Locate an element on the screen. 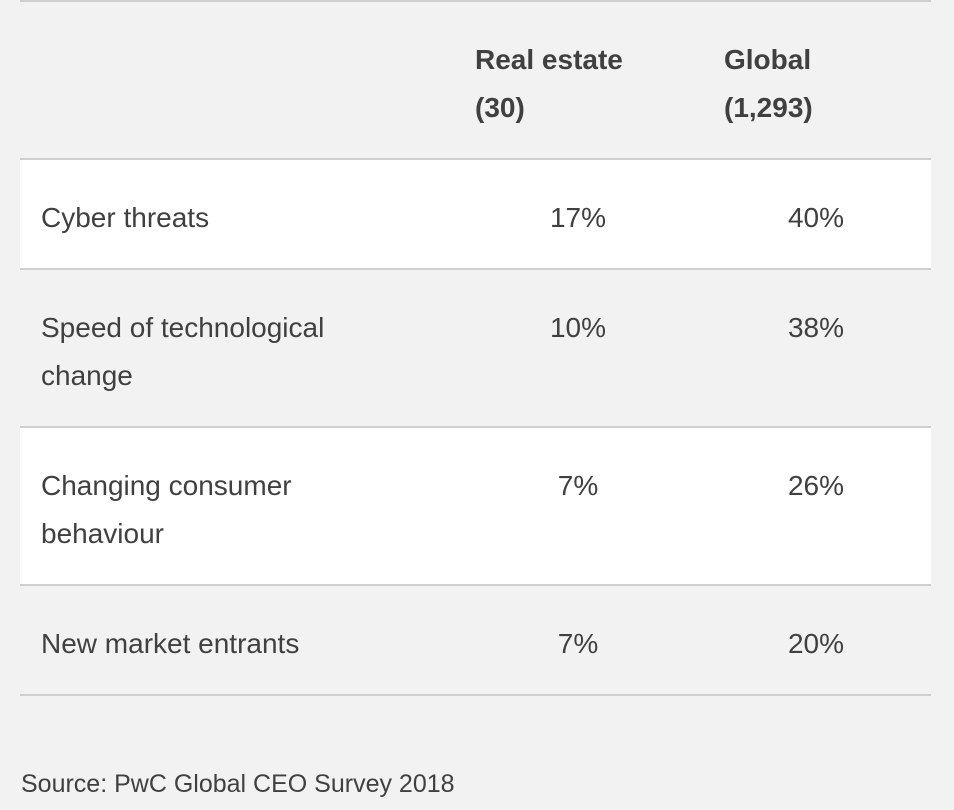 The width and height of the screenshot is (954, 810). column-count: (1,293) is located at coordinates (768, 107).